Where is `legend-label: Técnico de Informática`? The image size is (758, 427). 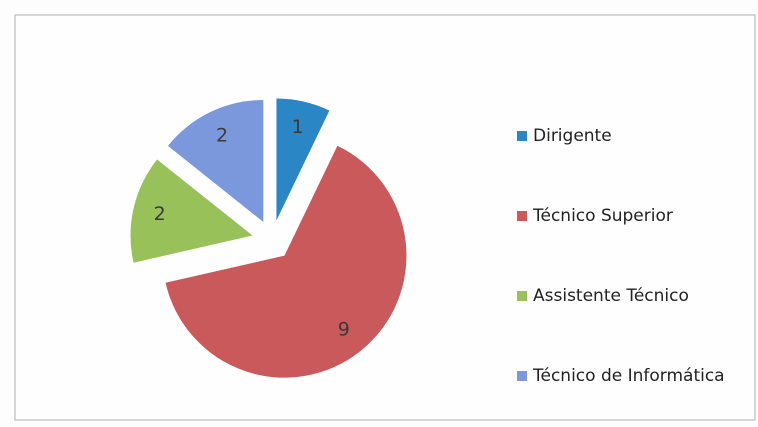 legend-label: Técnico de Informática is located at coordinates (628, 376).